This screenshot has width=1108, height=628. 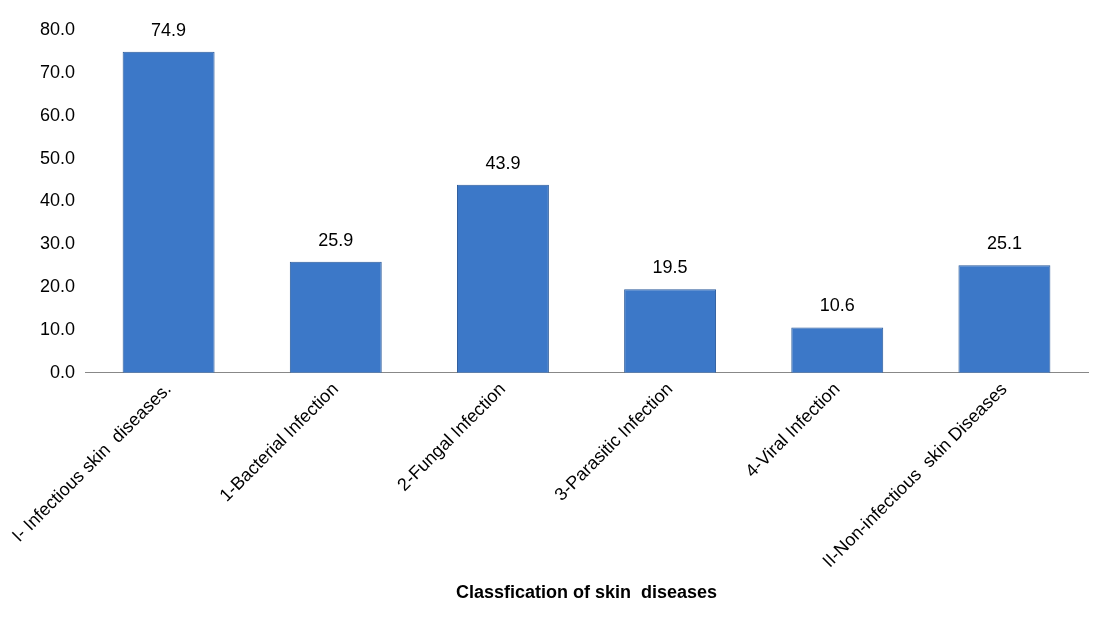 I want to click on data-label: 74.9, so click(x=169, y=29).